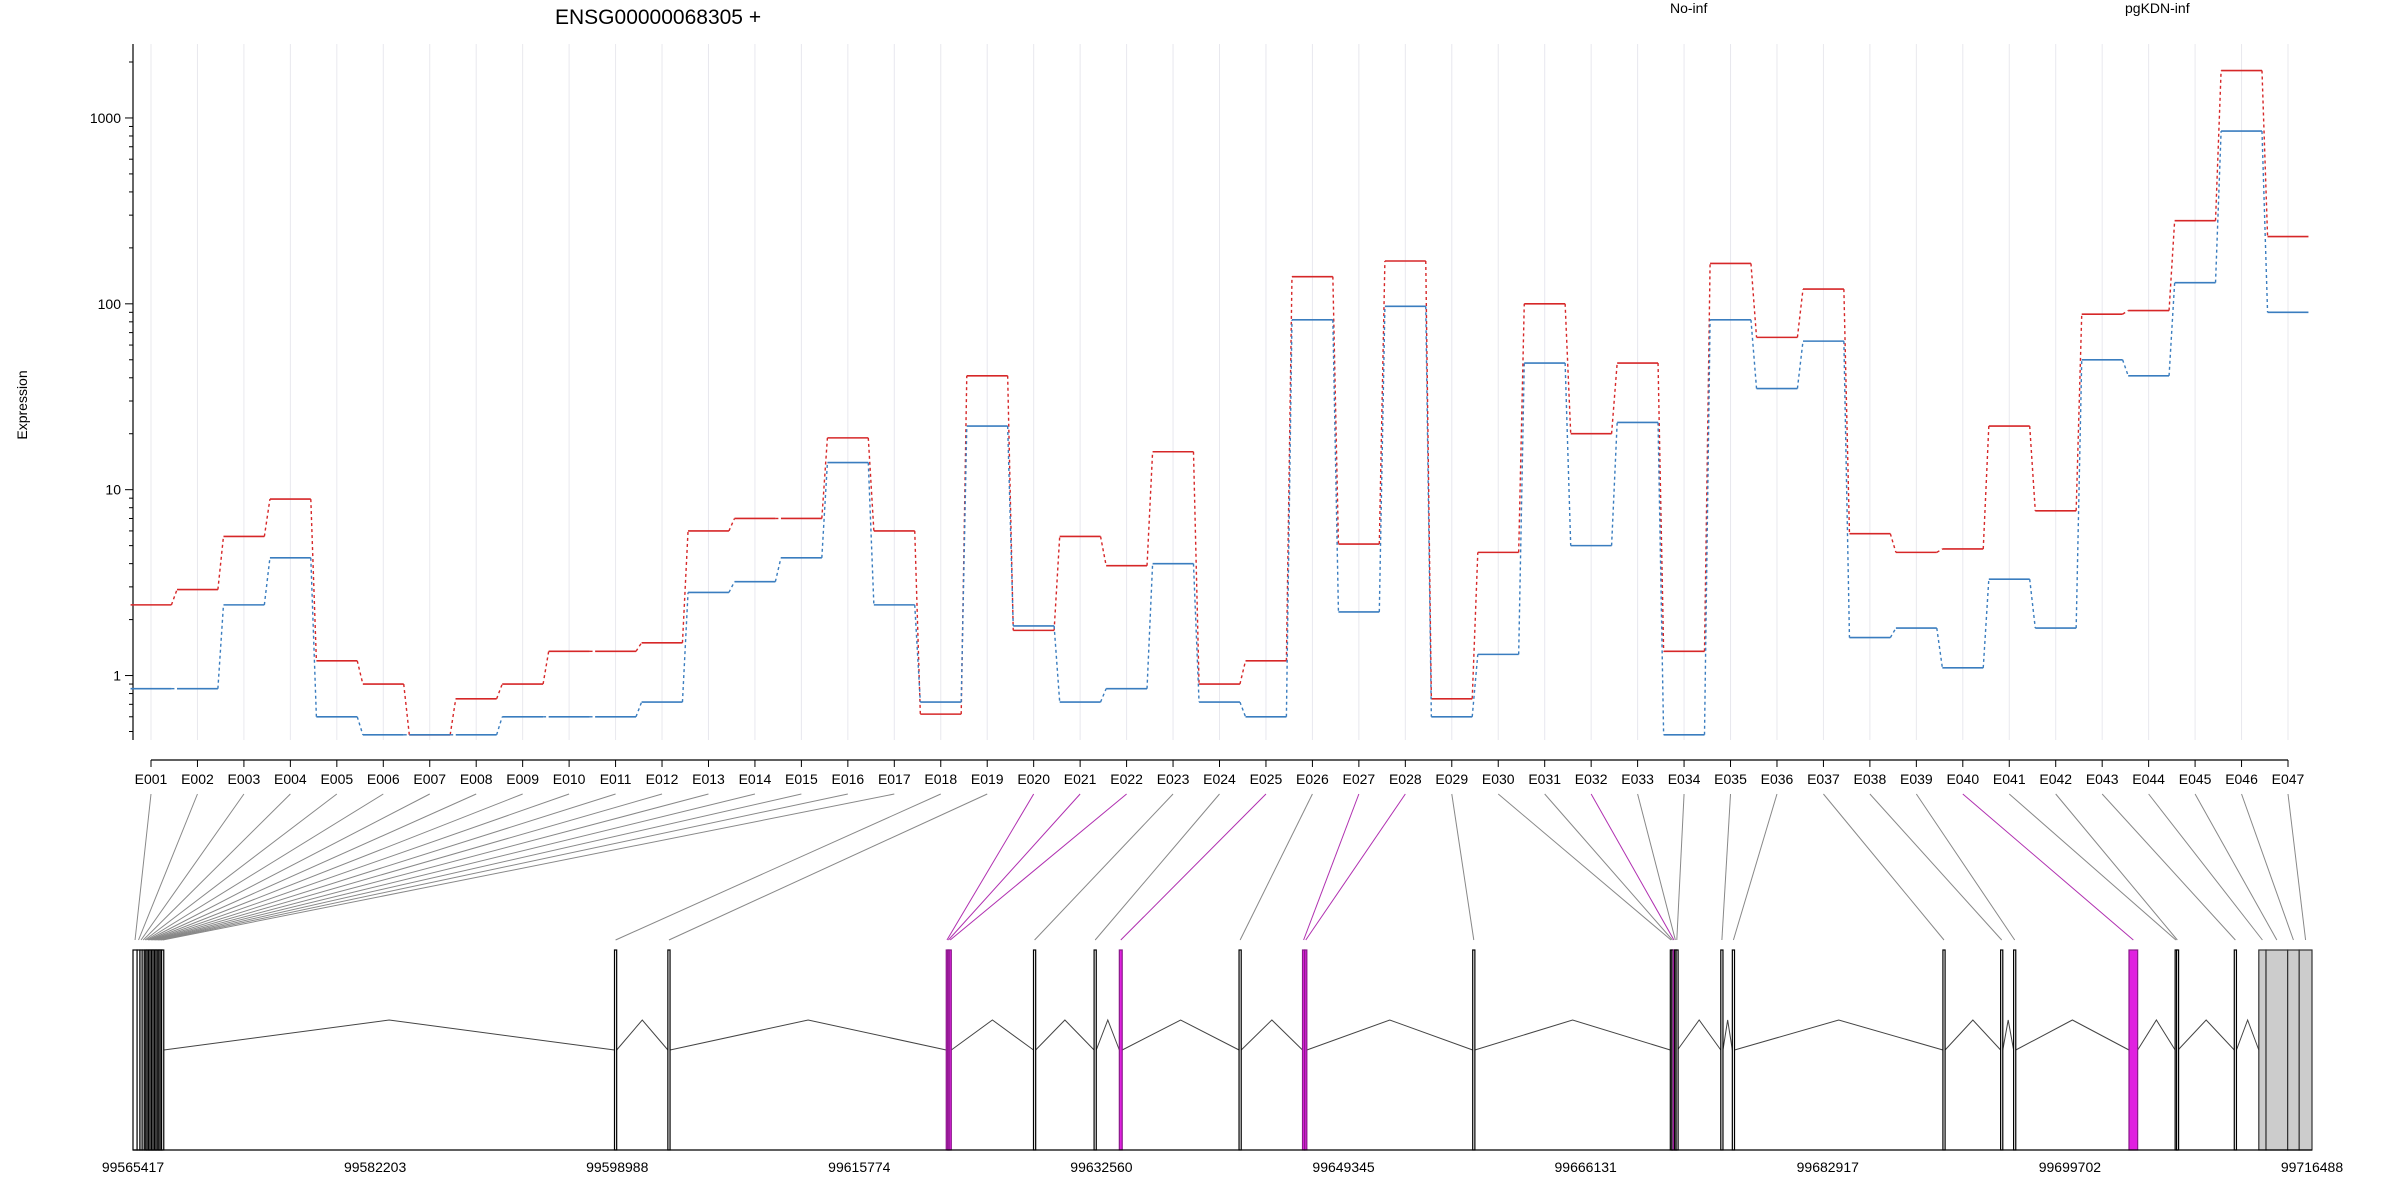 Image resolution: width=2400 pixels, height=1200 pixels. Describe the element at coordinates (859, 1167) in the screenshot. I see `coord-label: 99615774` at that location.